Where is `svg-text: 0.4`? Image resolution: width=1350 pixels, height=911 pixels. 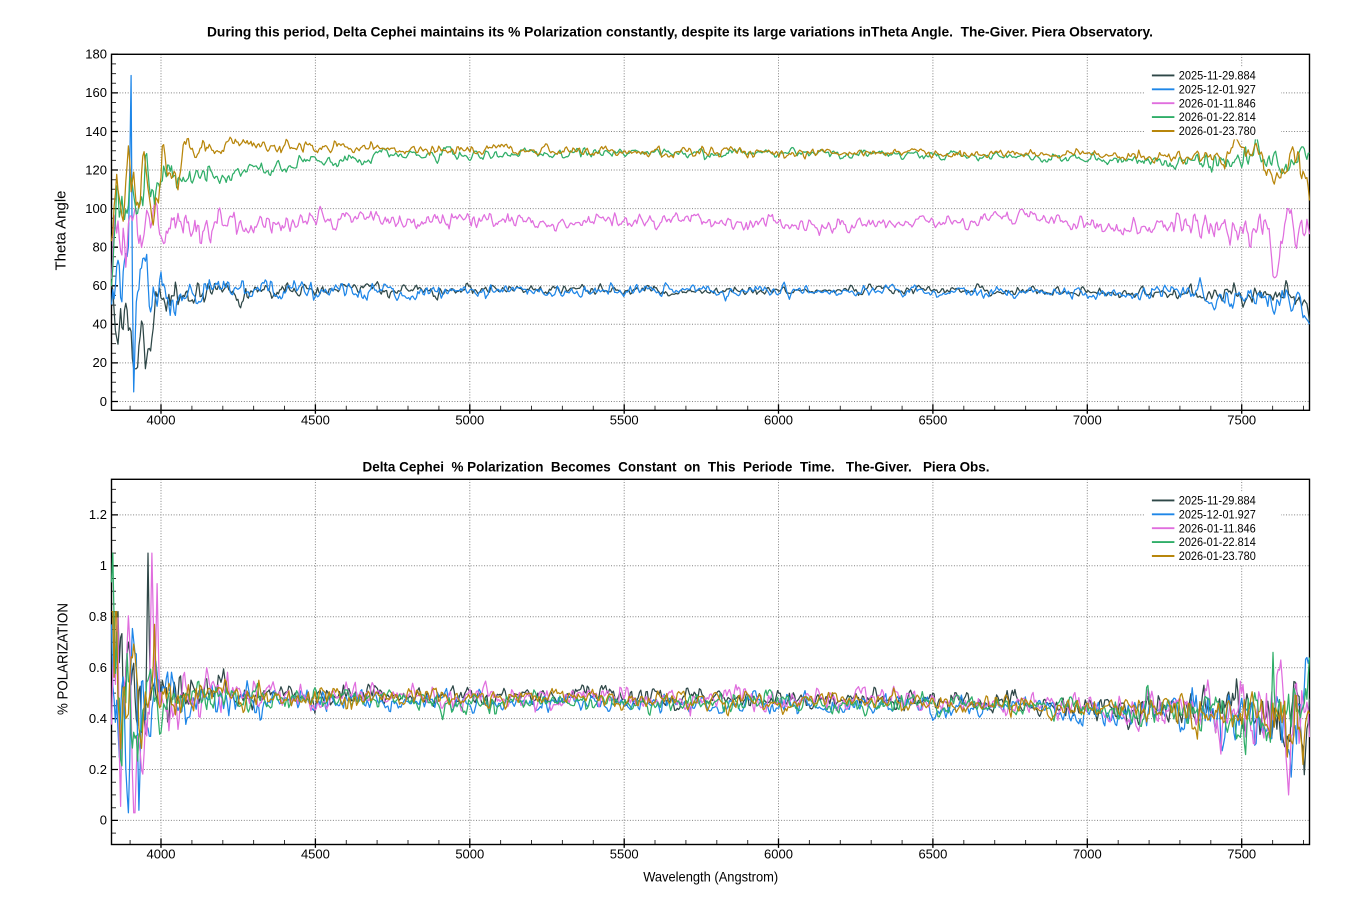 svg-text: 0.4 is located at coordinates (98, 718).